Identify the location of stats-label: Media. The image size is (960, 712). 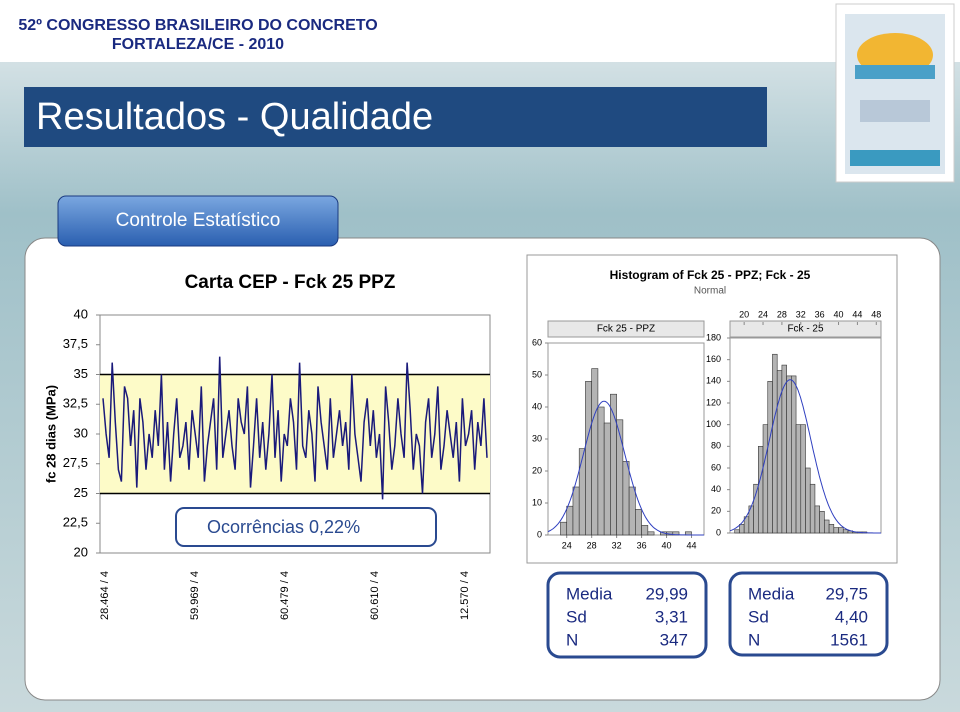
(589, 593).